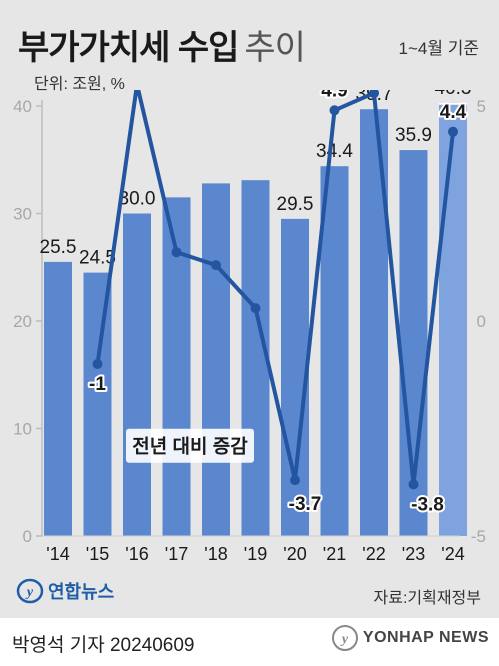 This screenshot has height=666, width=499. What do you see at coordinates (58, 247) in the screenshot?
I see `bar-value-label: 25.5` at bounding box center [58, 247].